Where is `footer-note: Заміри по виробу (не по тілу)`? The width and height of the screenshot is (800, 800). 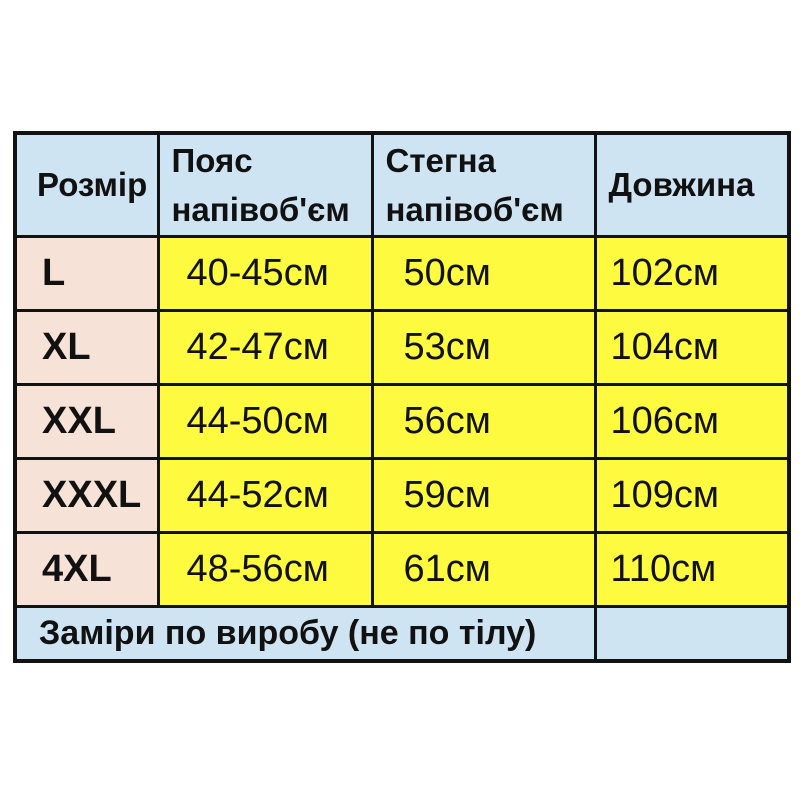
footer-note: Заміри по виробу (не по тілу) is located at coordinates (305, 633).